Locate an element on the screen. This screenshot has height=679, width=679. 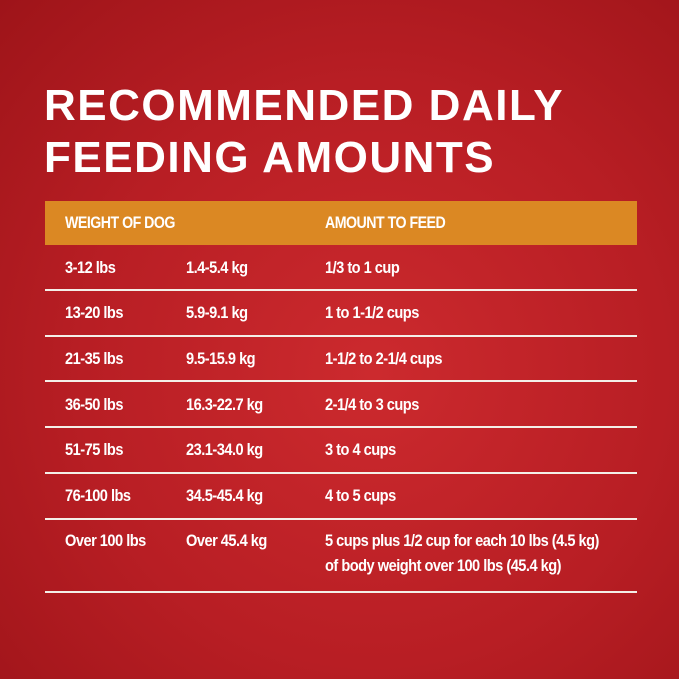
amount-line-2: of body weight over 100 lbs (45.4 kg) is located at coordinates (443, 565).